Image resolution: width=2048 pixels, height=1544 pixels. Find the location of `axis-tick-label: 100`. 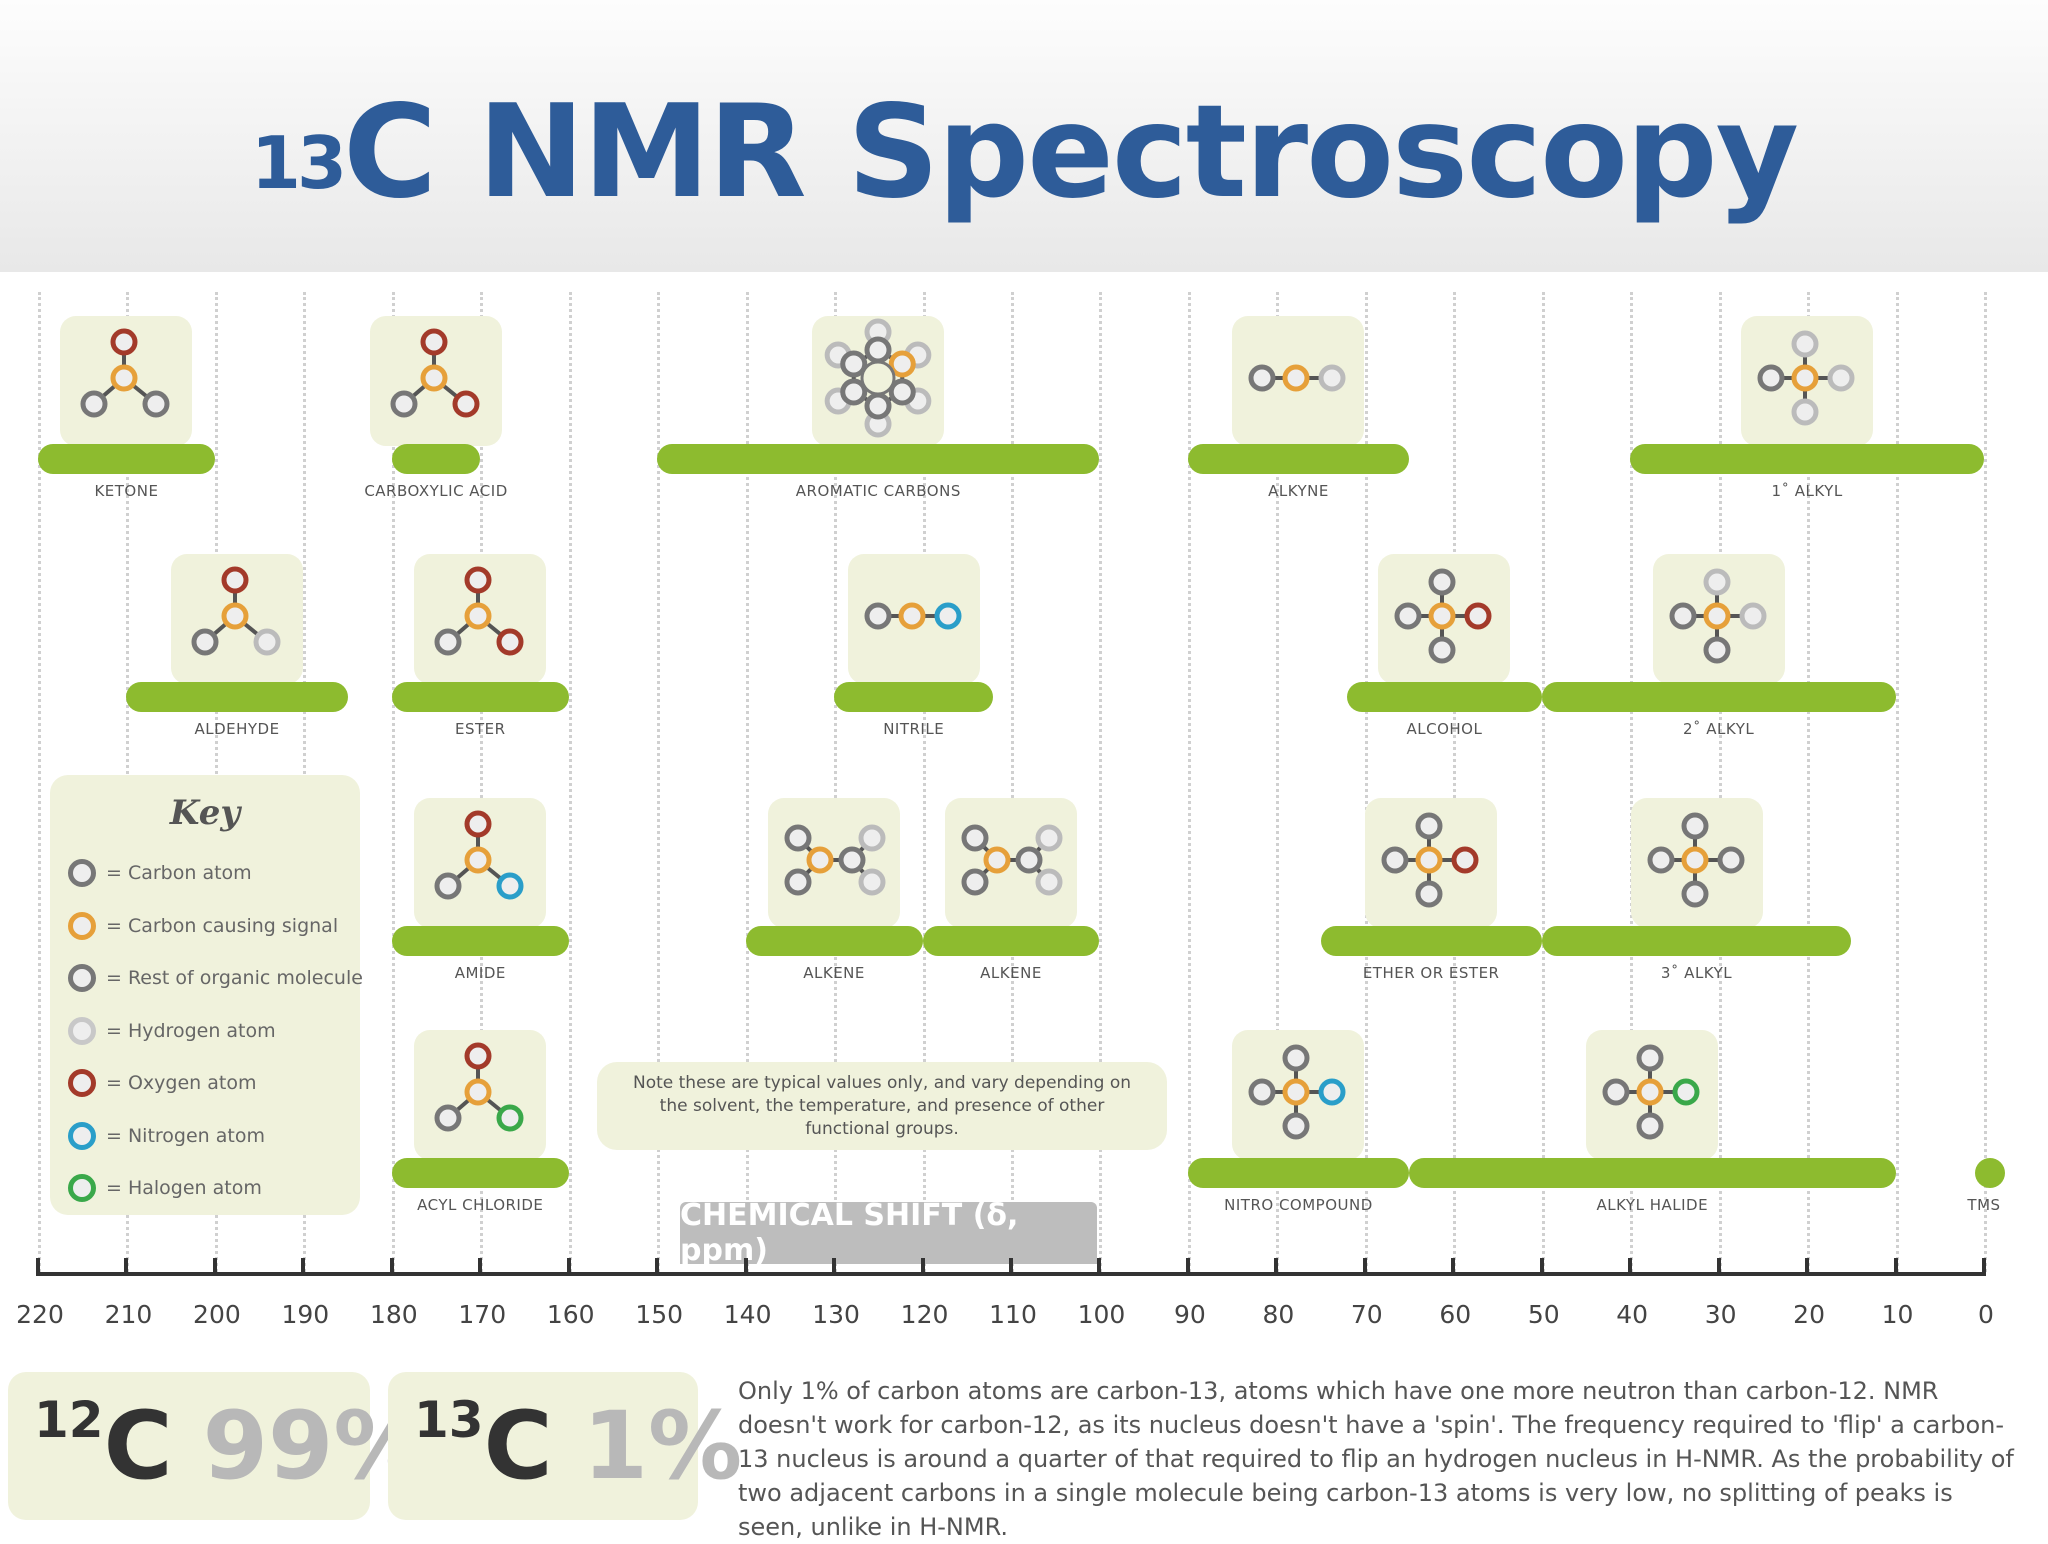

axis-tick-label: 100 is located at coordinates (1101, 1314).